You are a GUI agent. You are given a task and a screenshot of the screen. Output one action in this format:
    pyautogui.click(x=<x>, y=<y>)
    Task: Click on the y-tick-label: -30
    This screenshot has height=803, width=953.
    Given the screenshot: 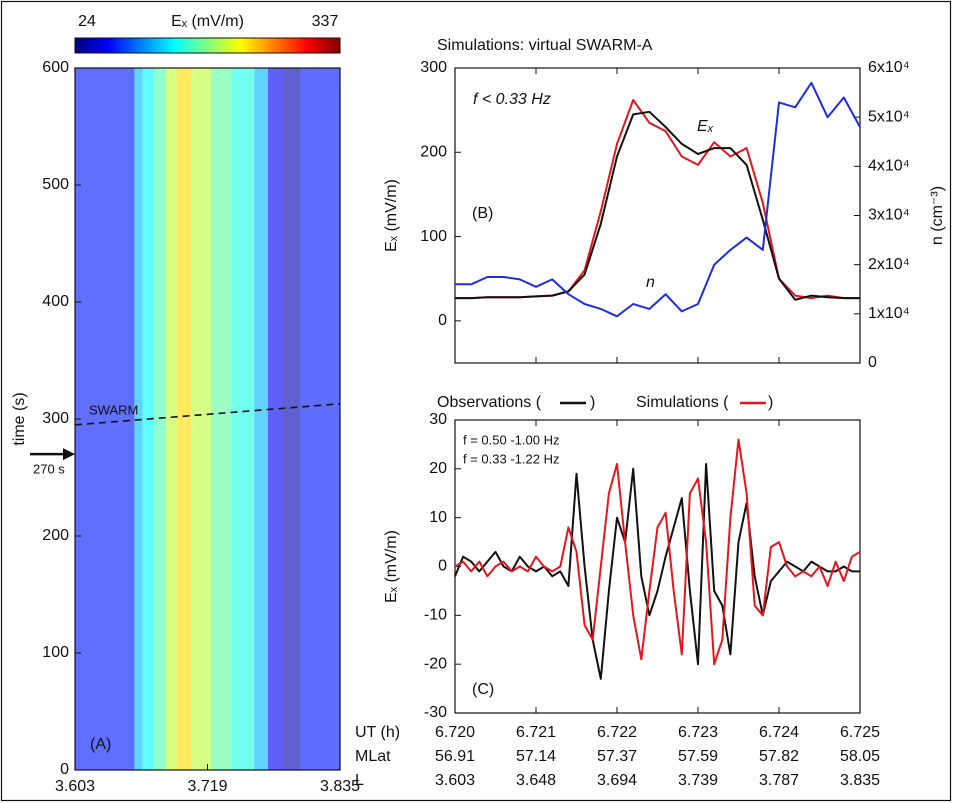 What is the action you would take?
    pyautogui.click(x=435, y=712)
    